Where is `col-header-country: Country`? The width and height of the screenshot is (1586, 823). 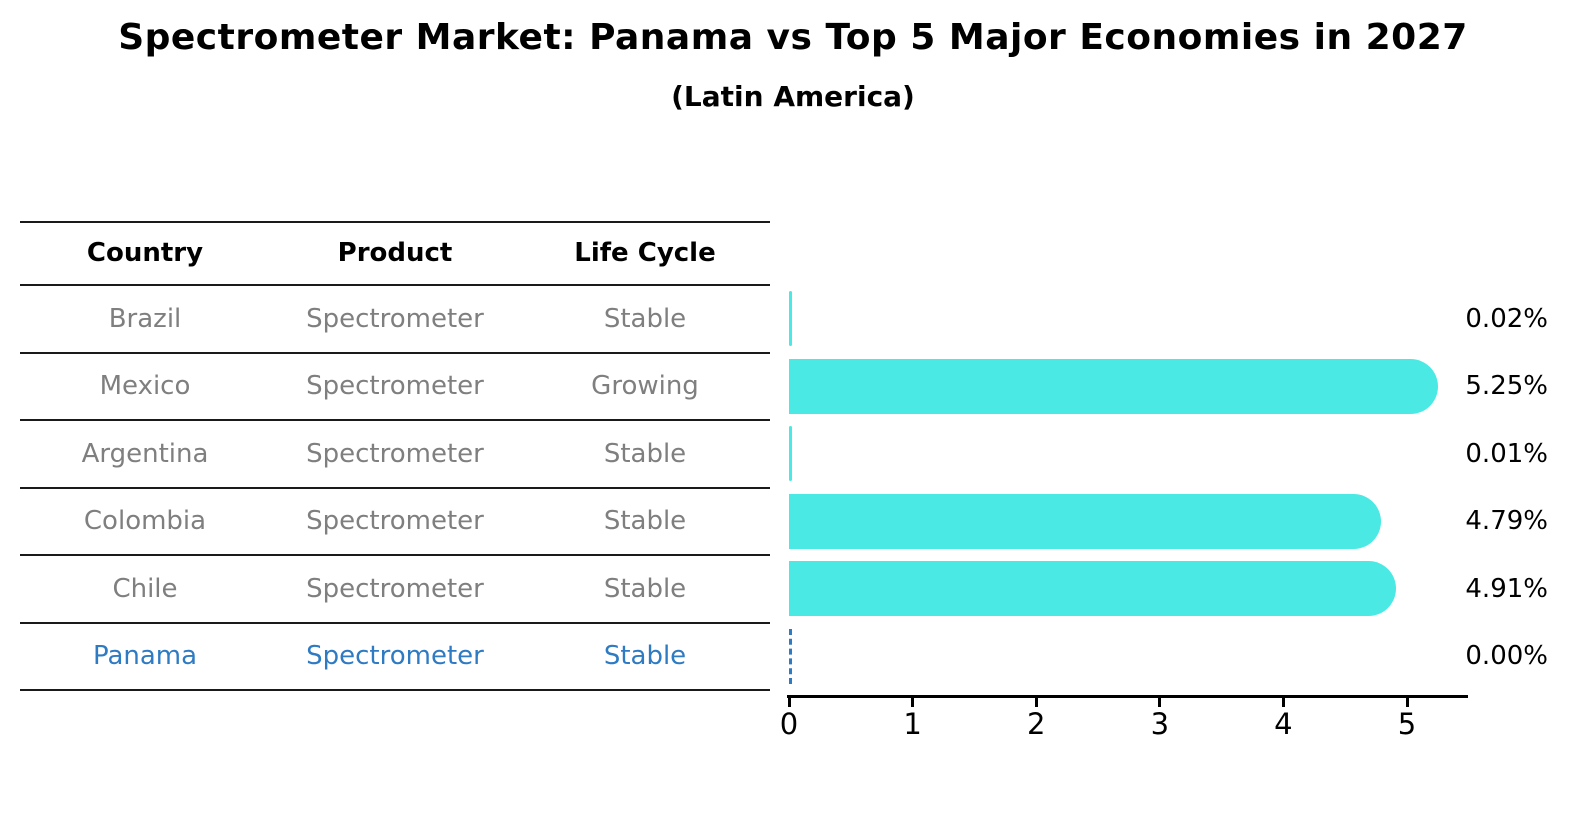
col-header-country: Country is located at coordinates (145, 253).